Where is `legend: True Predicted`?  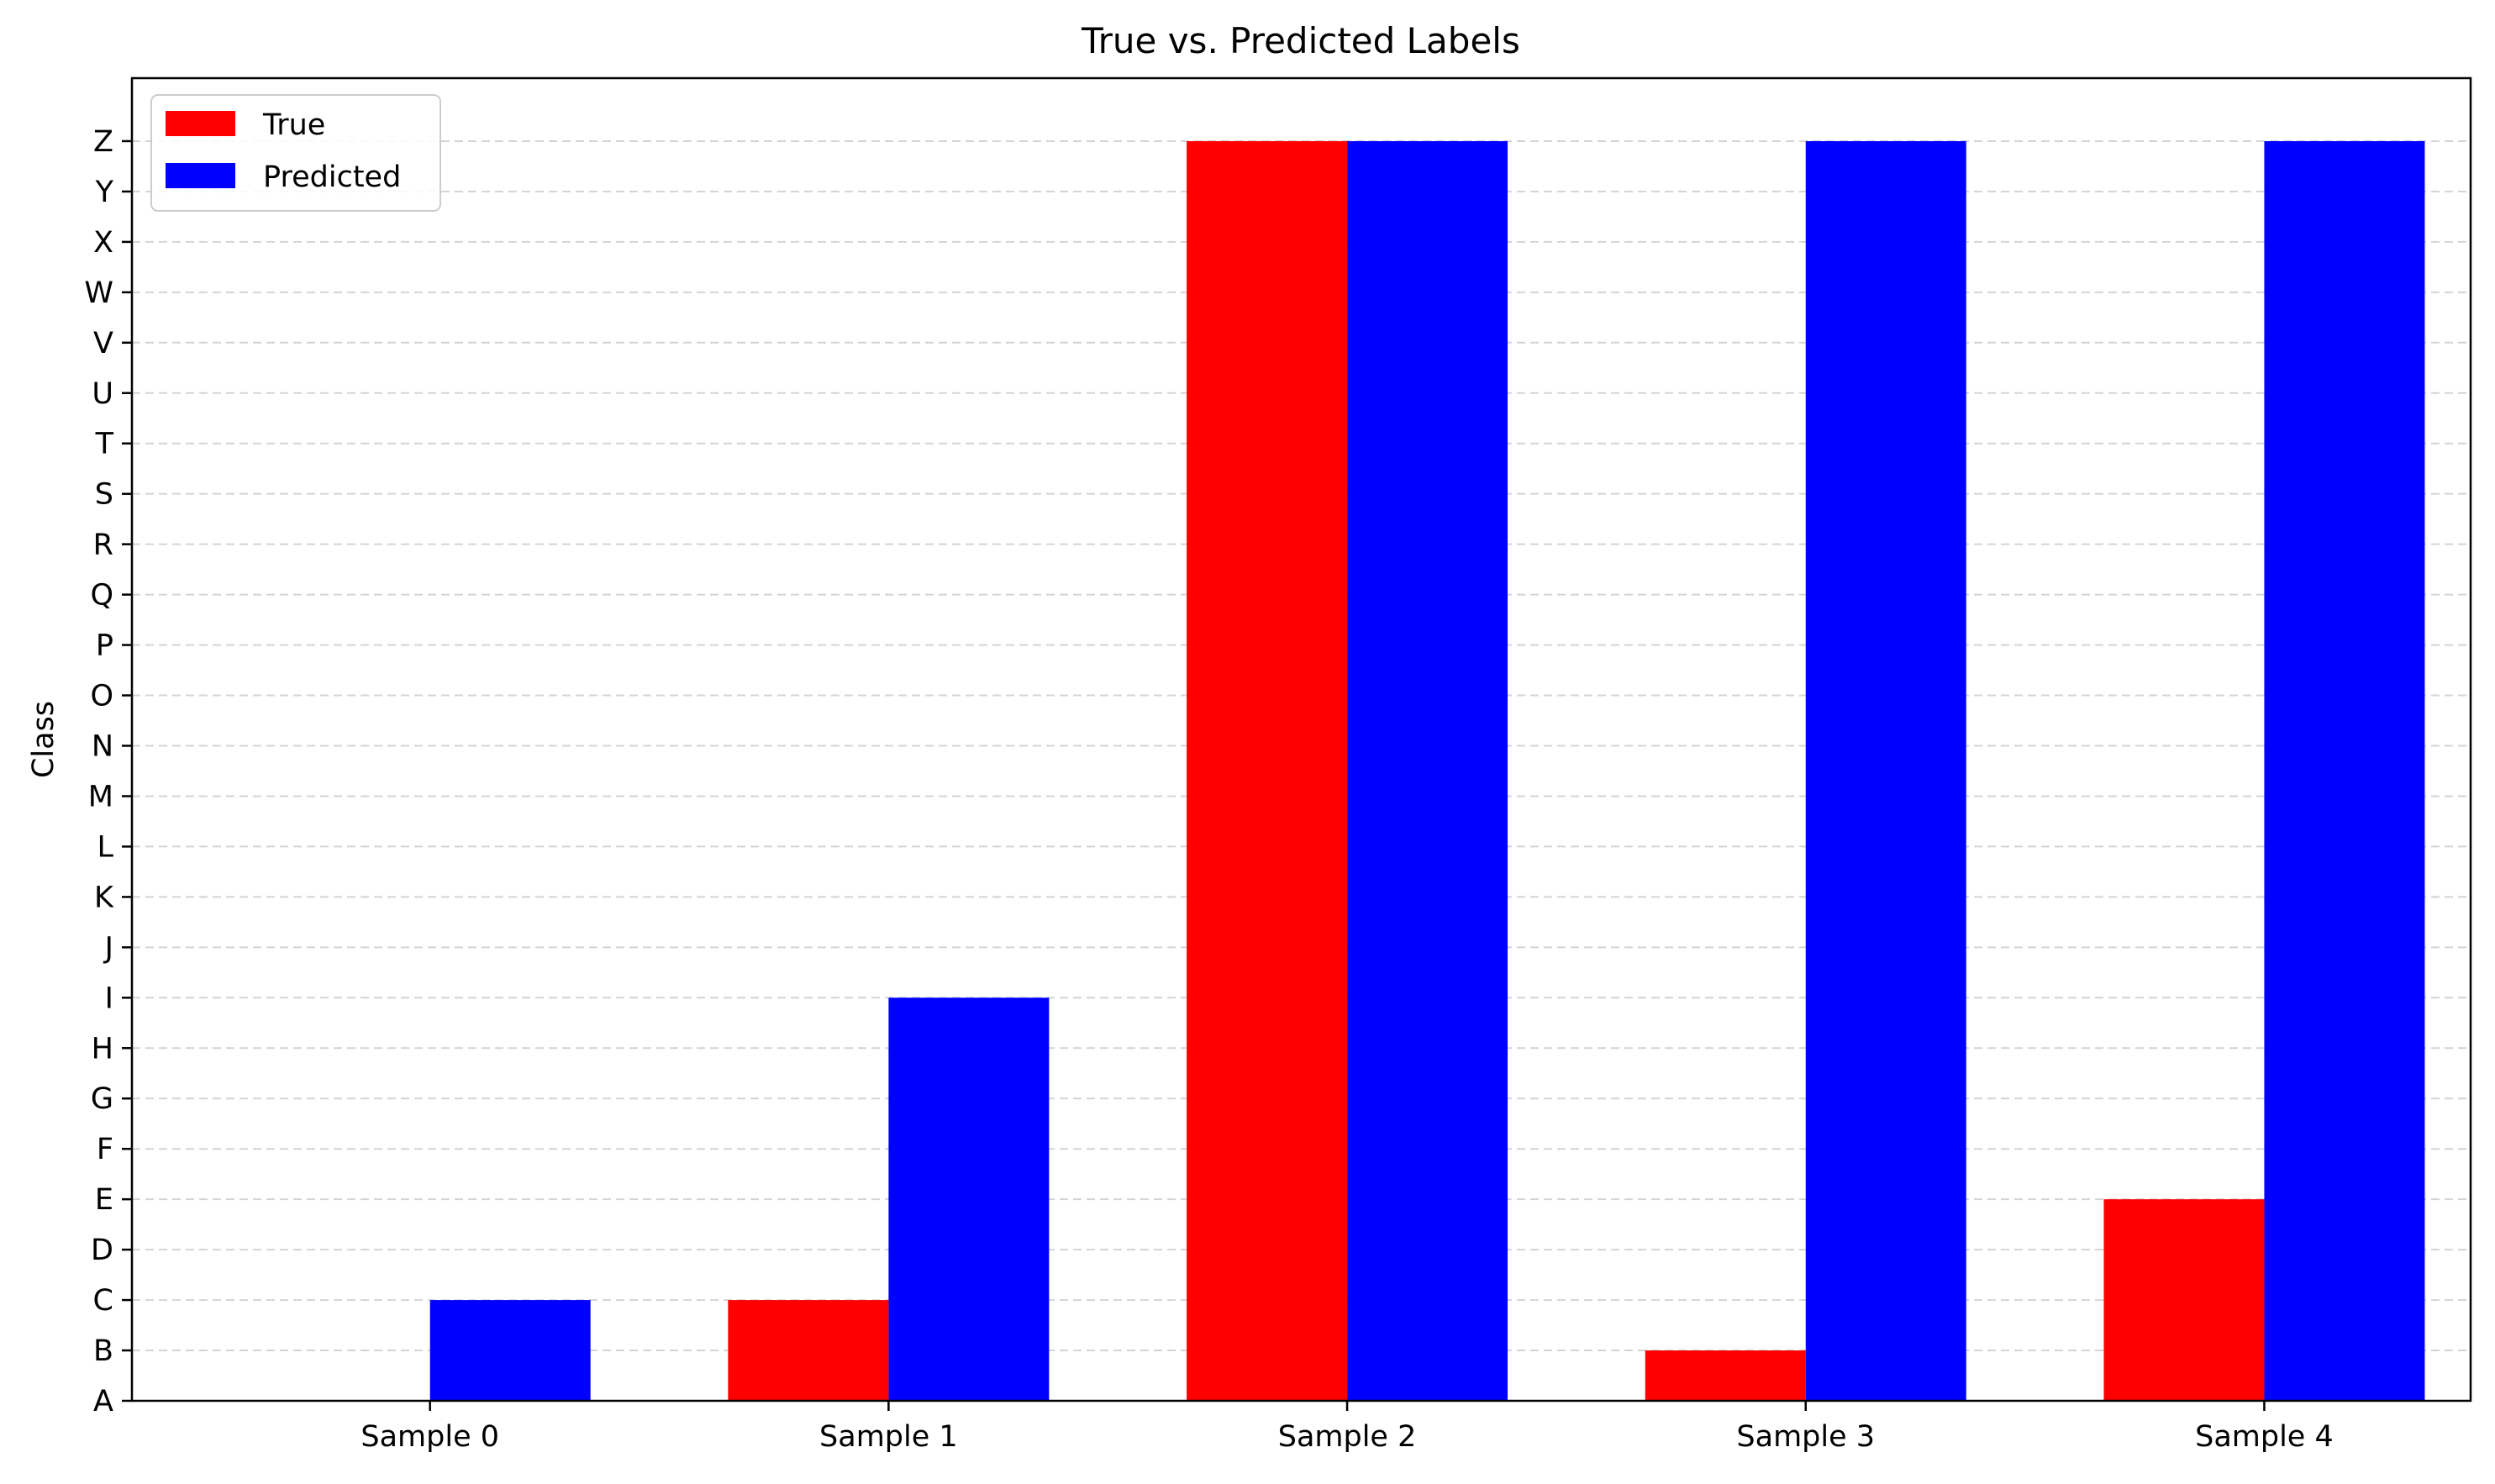 legend: True Predicted is located at coordinates (295, 153).